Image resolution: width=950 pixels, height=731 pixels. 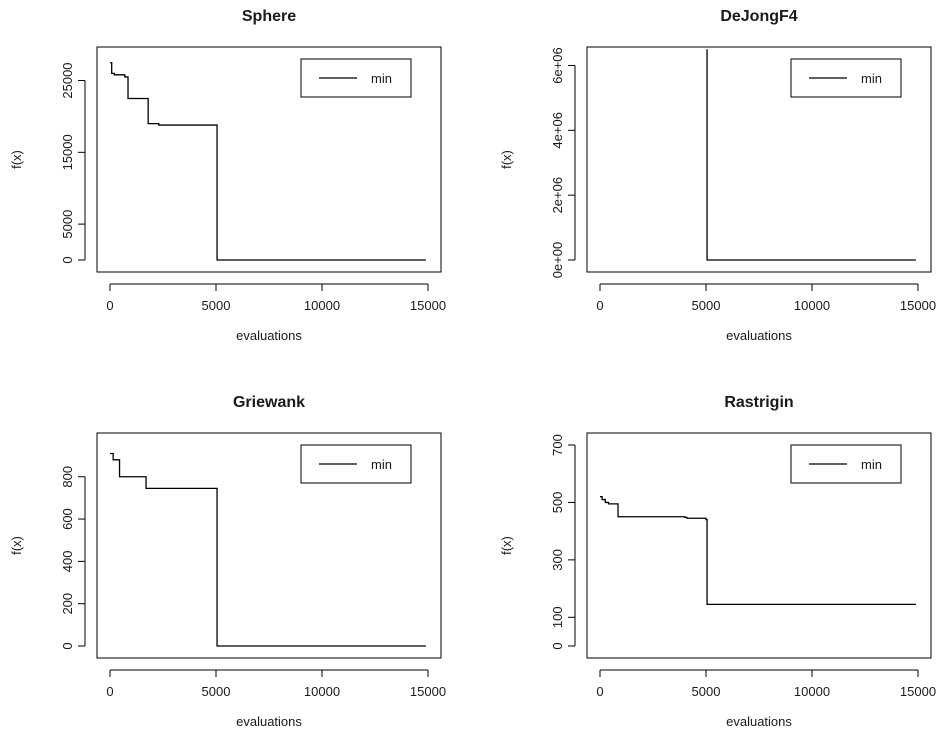 I want to click on y-tick-label: 300, so click(x=557, y=560).